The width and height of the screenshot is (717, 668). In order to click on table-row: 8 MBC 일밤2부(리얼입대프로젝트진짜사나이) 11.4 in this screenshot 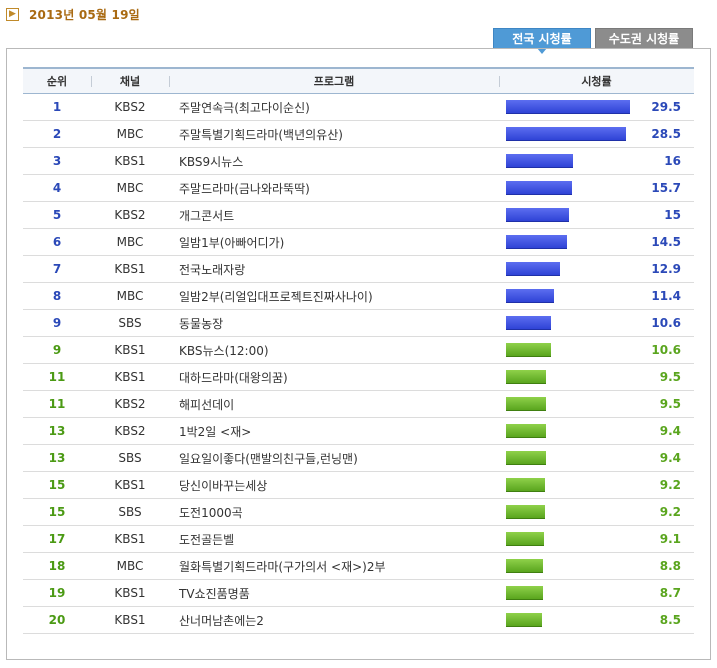, I will do `click(358, 296)`.